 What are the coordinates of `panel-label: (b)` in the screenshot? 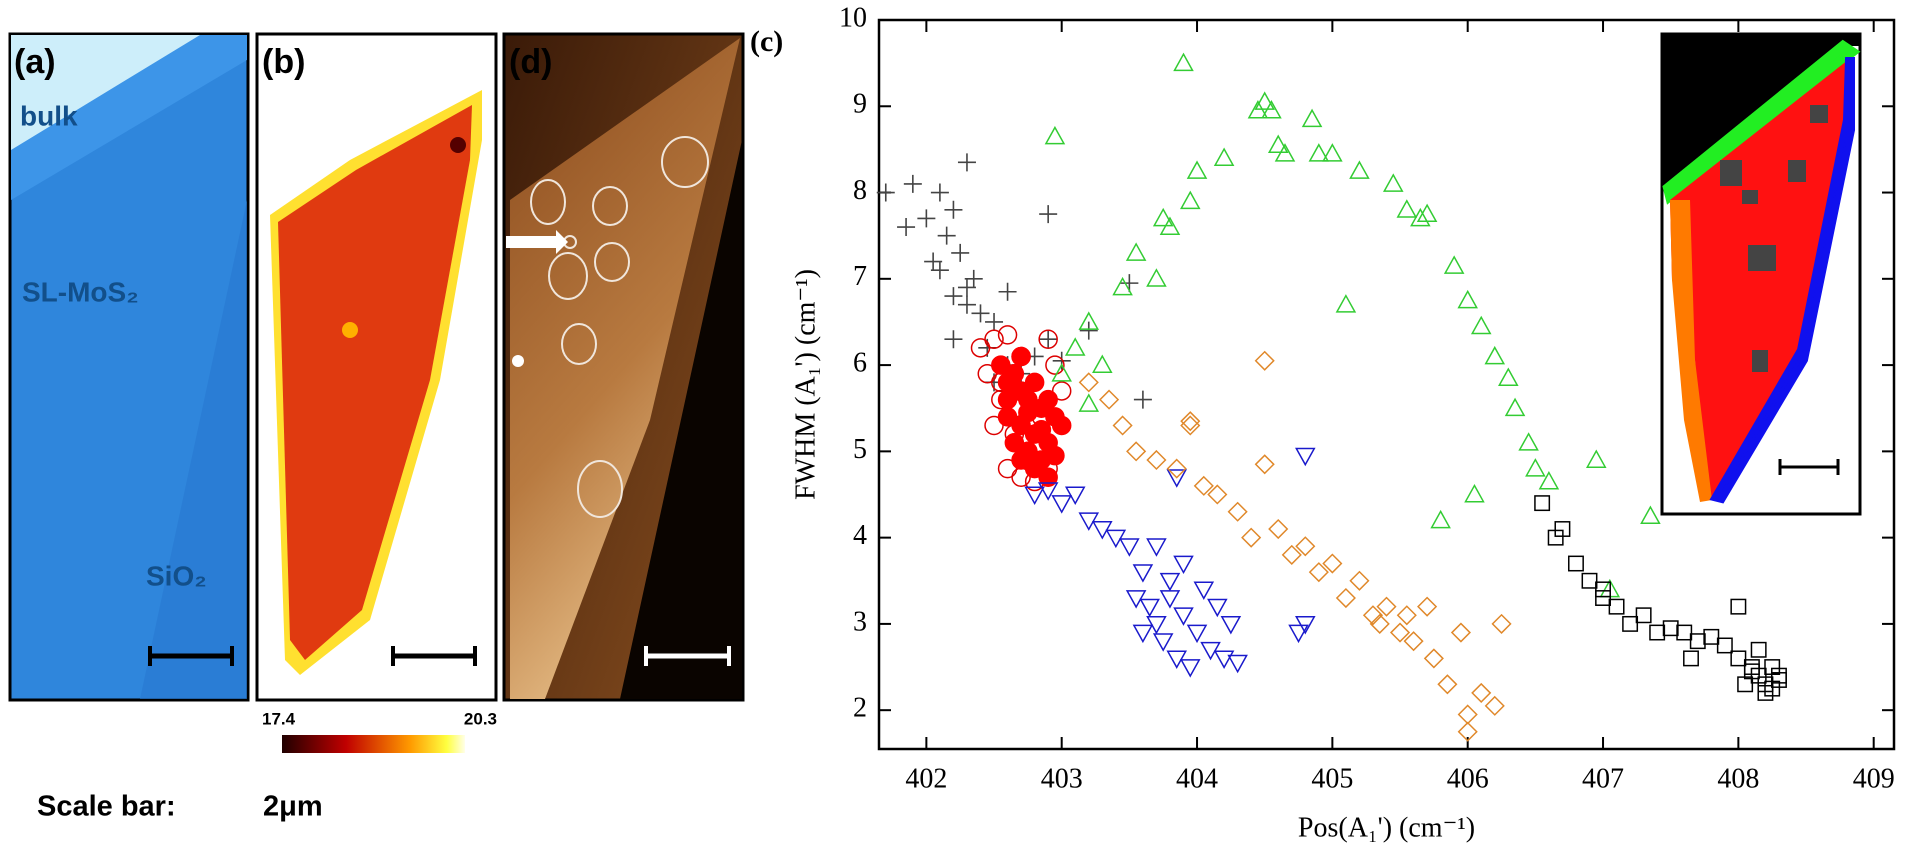 It's located at (283, 62).